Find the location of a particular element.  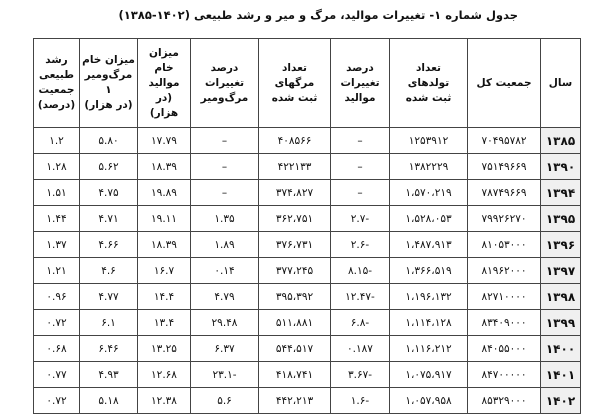

header-total-population: جمعیت کل is located at coordinates (504, 83).